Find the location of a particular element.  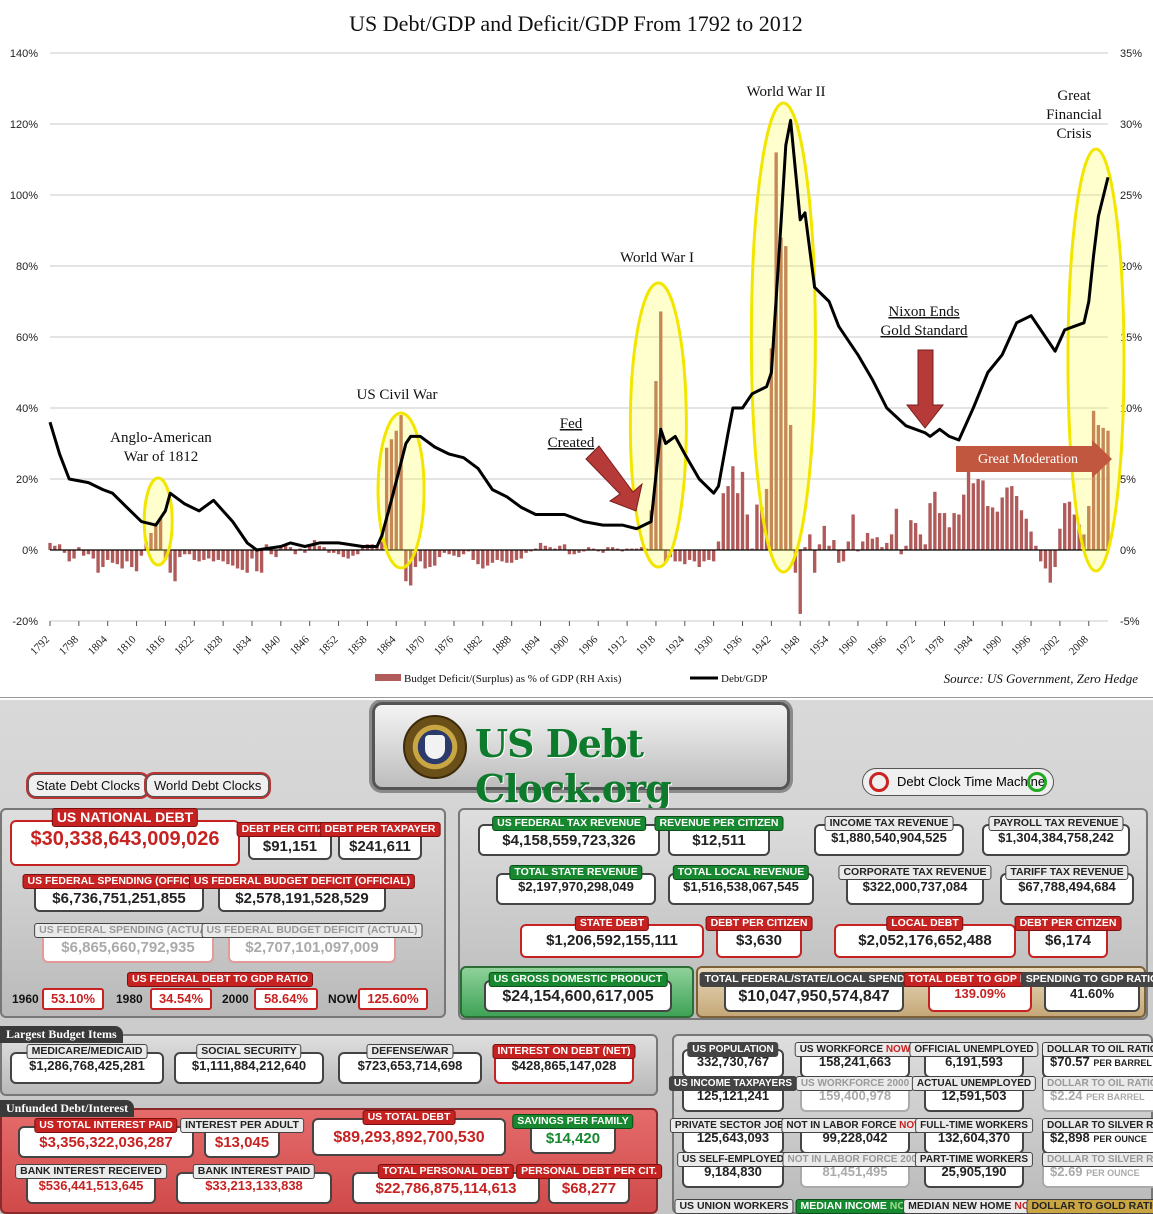

y-right-tick: 25% is located at coordinates (1131, 196).